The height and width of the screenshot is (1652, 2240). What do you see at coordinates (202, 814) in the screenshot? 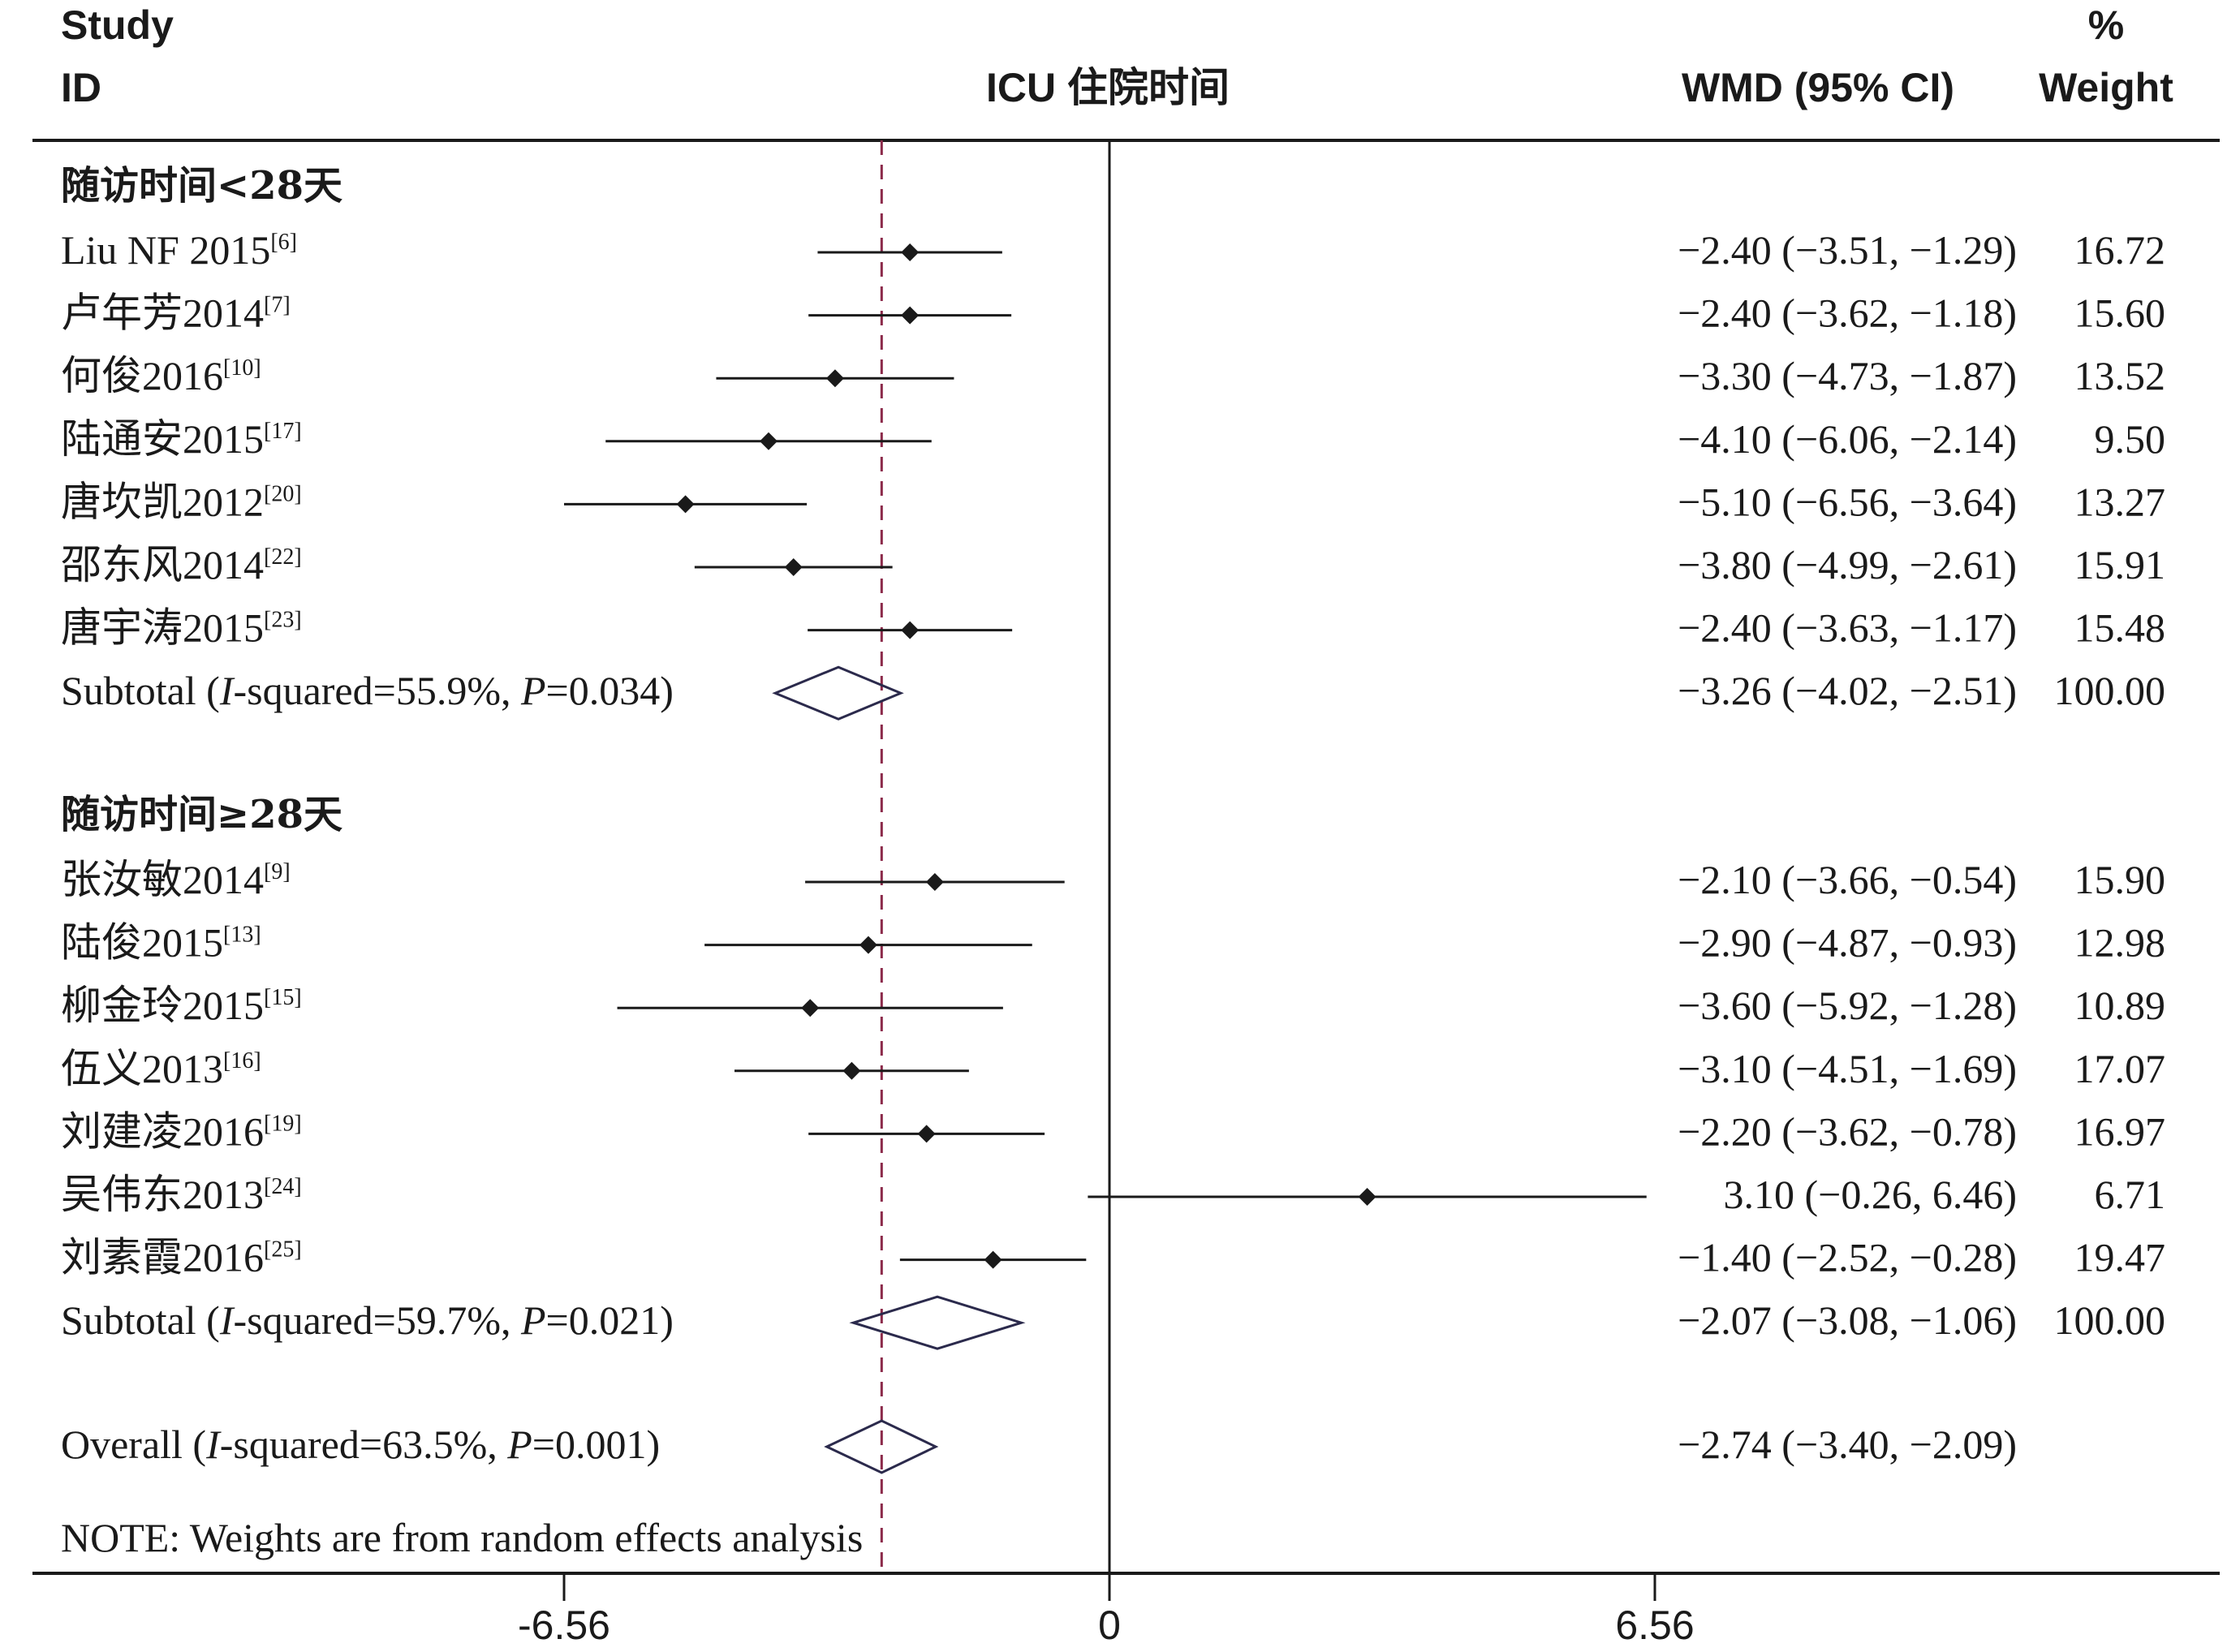
I see `group-label: 随访时间≥28天` at bounding box center [202, 814].